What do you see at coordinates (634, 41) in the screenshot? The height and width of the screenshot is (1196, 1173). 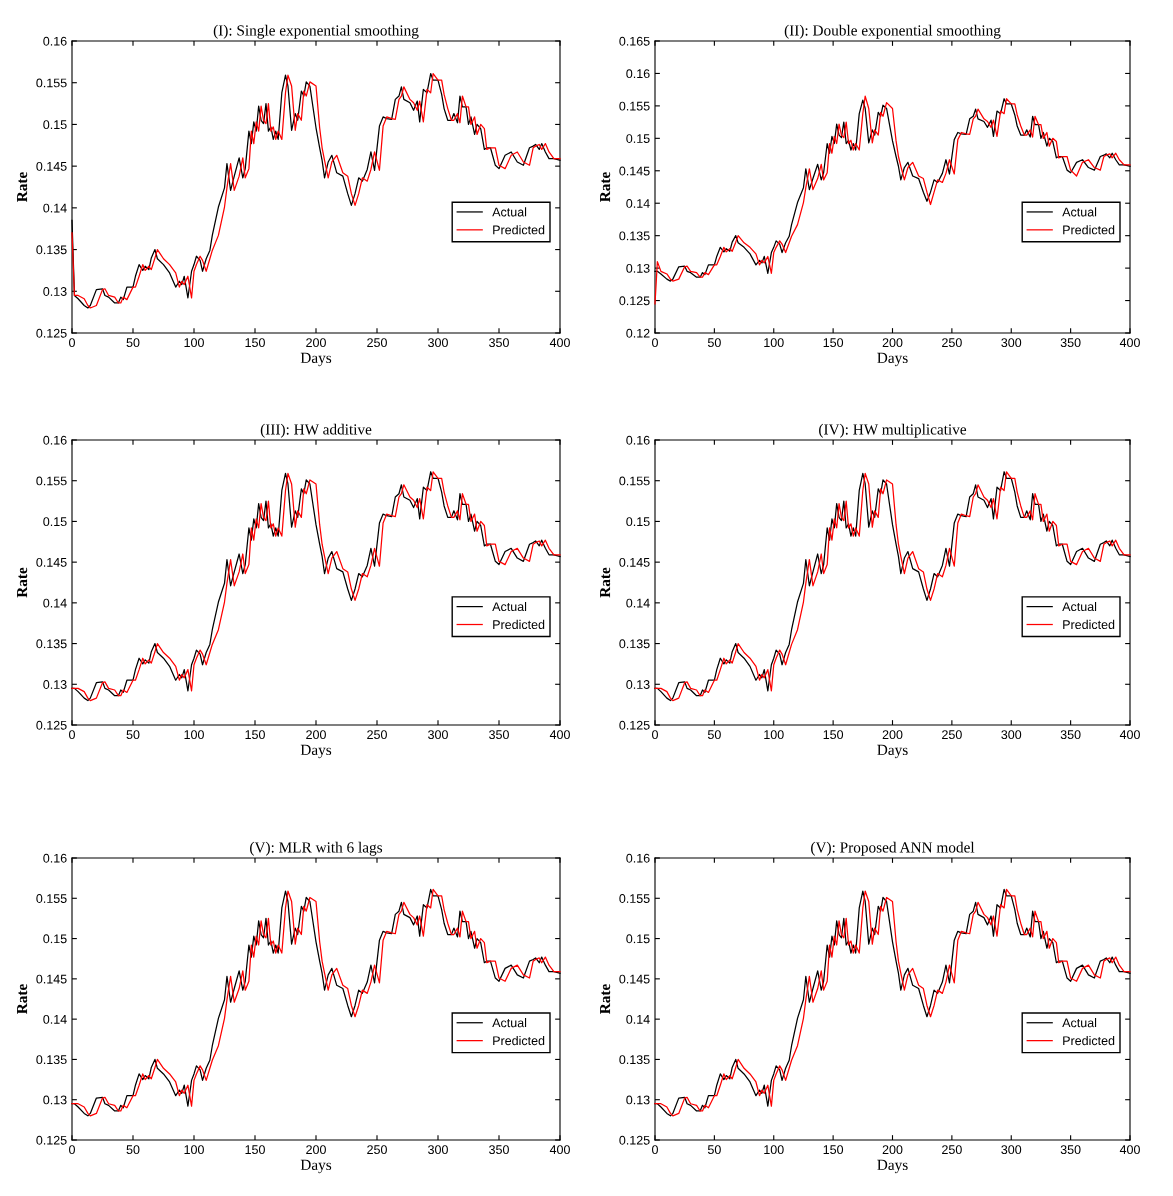 I see `y-tick-label: 0.165` at bounding box center [634, 41].